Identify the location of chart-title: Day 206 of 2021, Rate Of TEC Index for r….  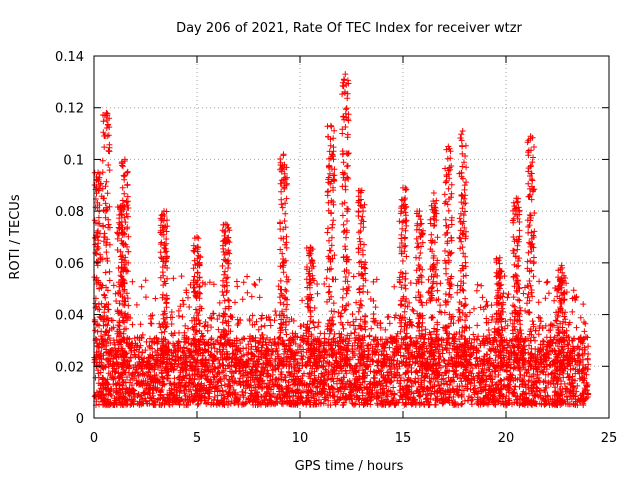
(349, 28).